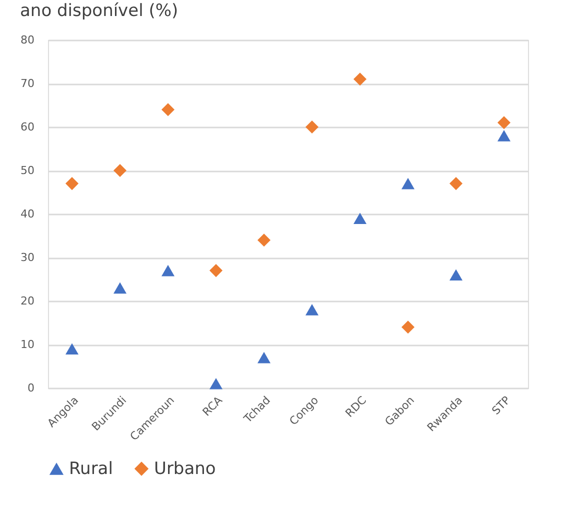  What do you see at coordinates (27, 170) in the screenshot?
I see `y-tick-label: 50` at bounding box center [27, 170].